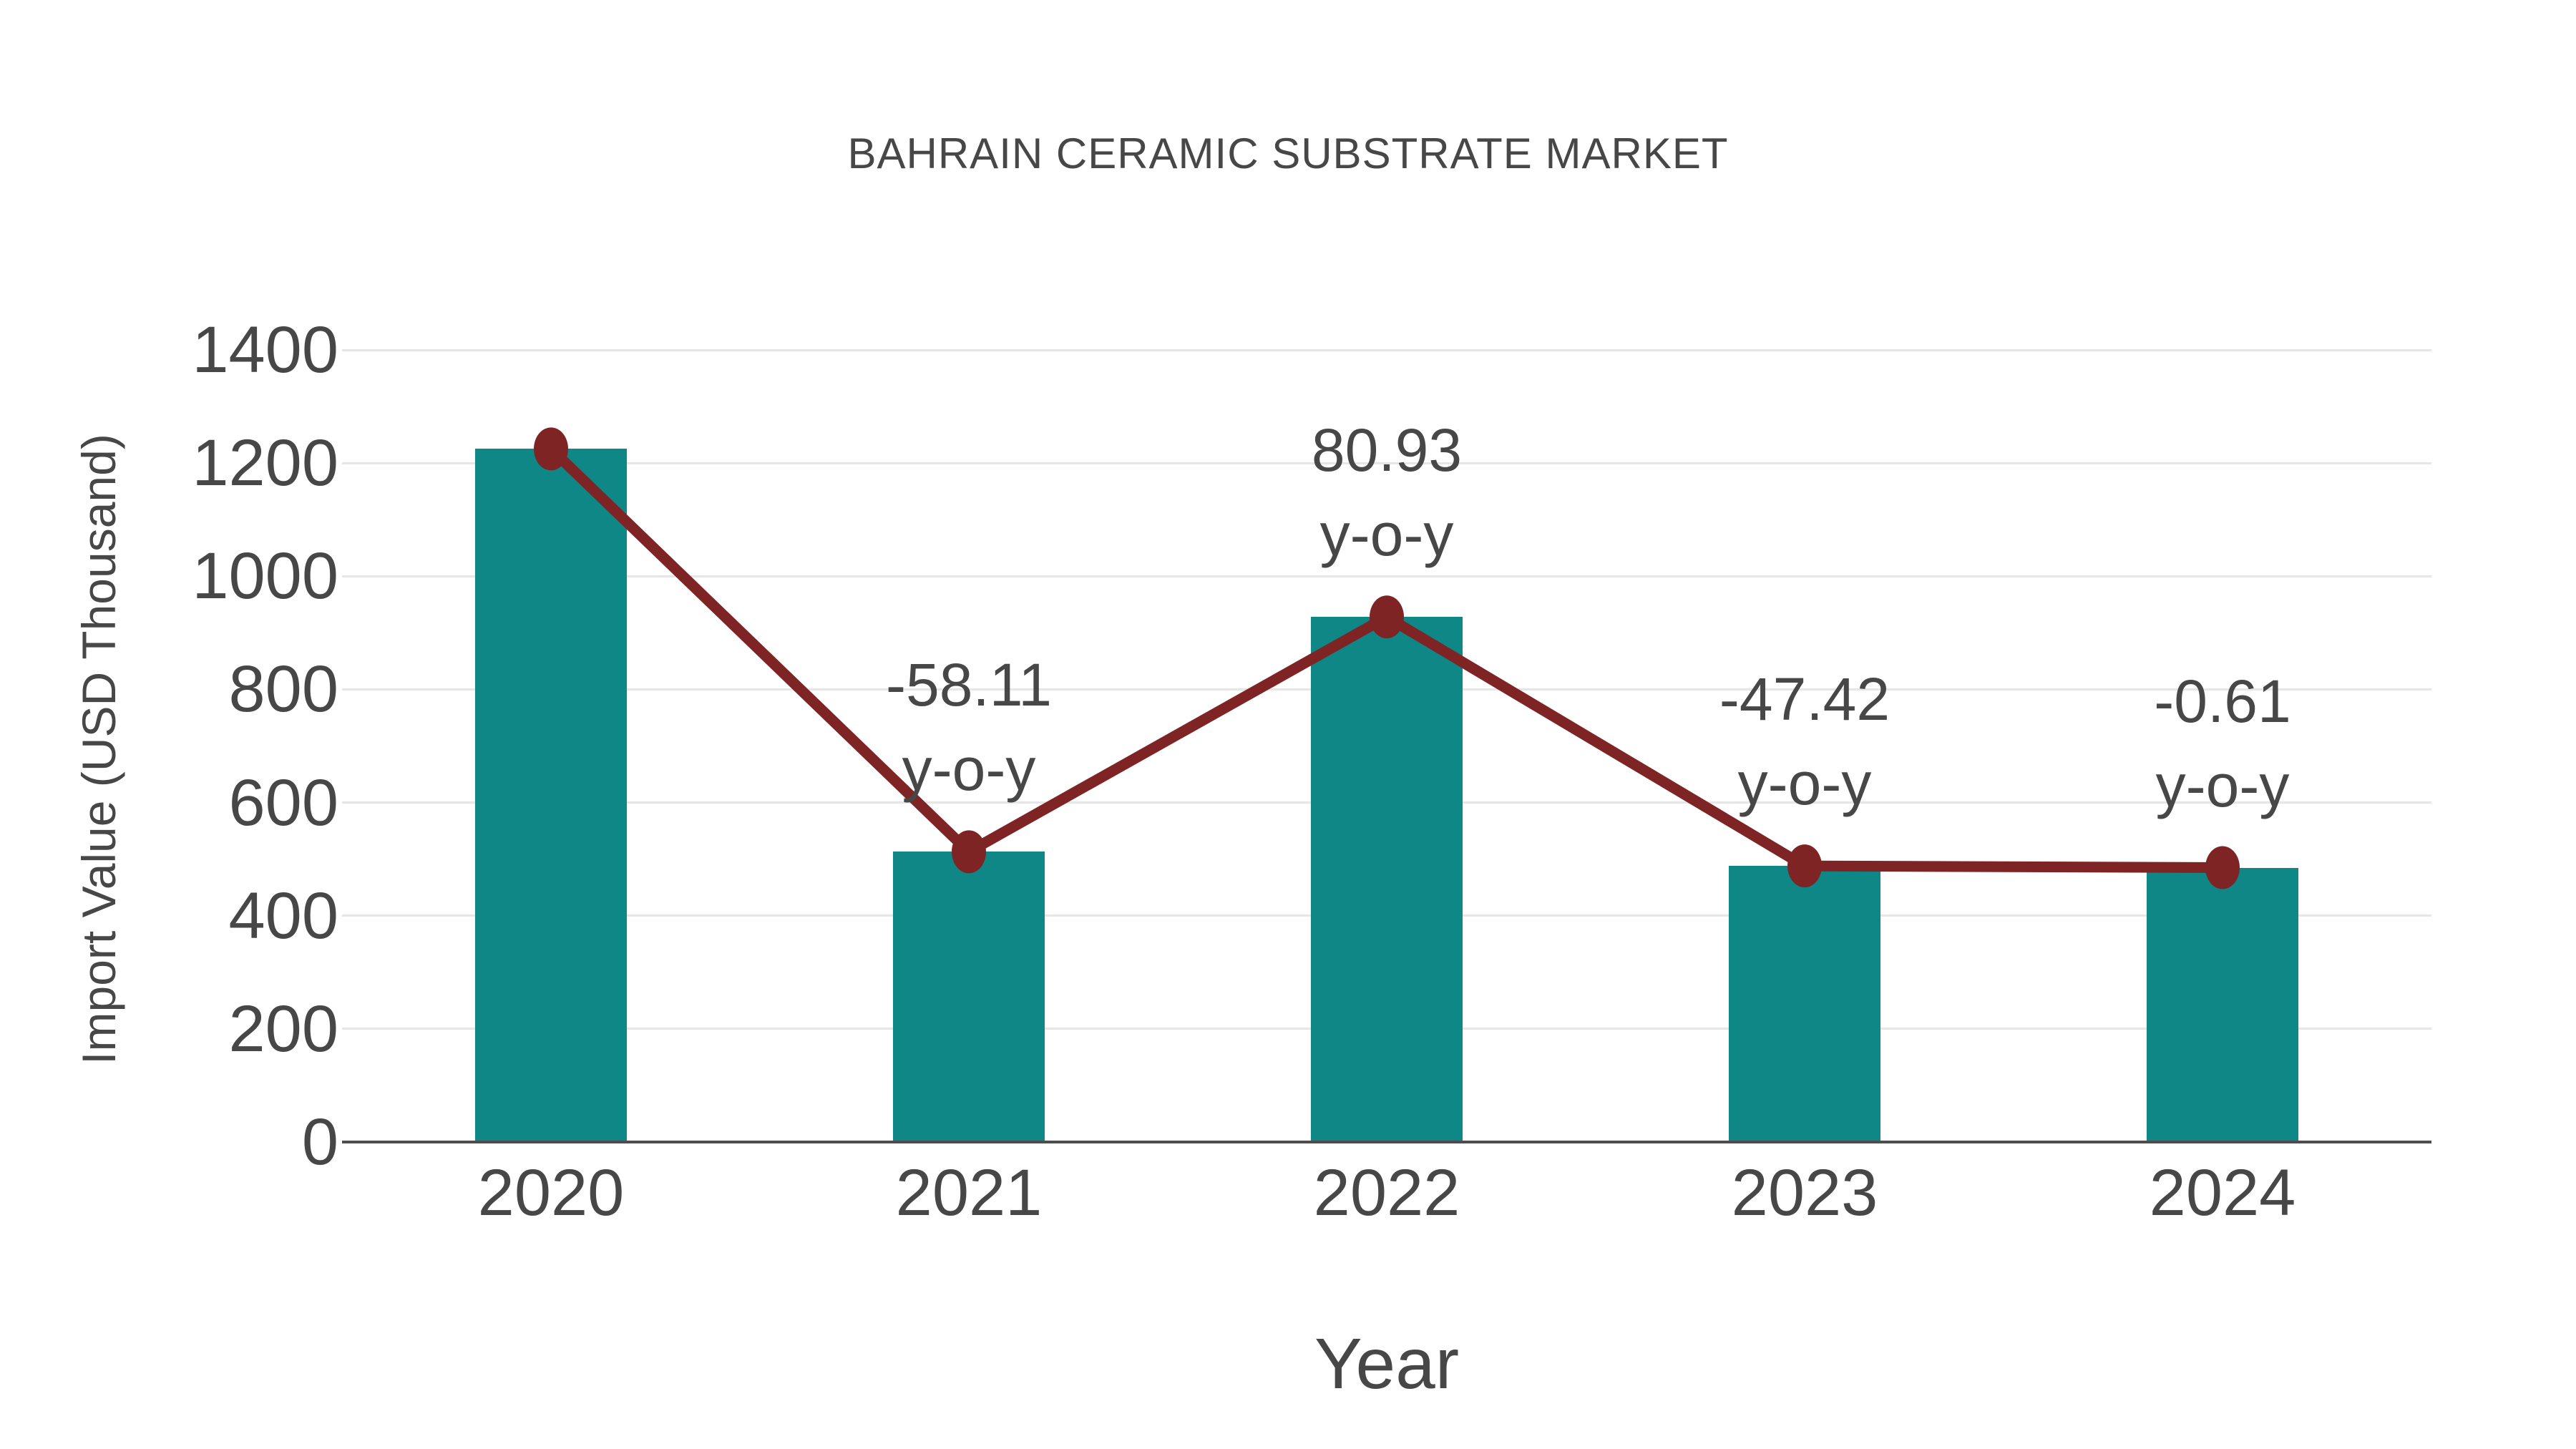  What do you see at coordinates (1386, 1192) in the screenshot?
I see `x-tick-label: 2022` at bounding box center [1386, 1192].